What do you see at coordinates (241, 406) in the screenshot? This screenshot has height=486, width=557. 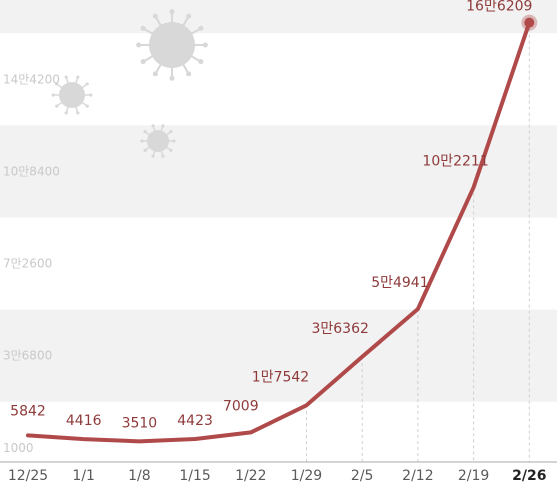 I see `data-label: 7009` at bounding box center [241, 406].